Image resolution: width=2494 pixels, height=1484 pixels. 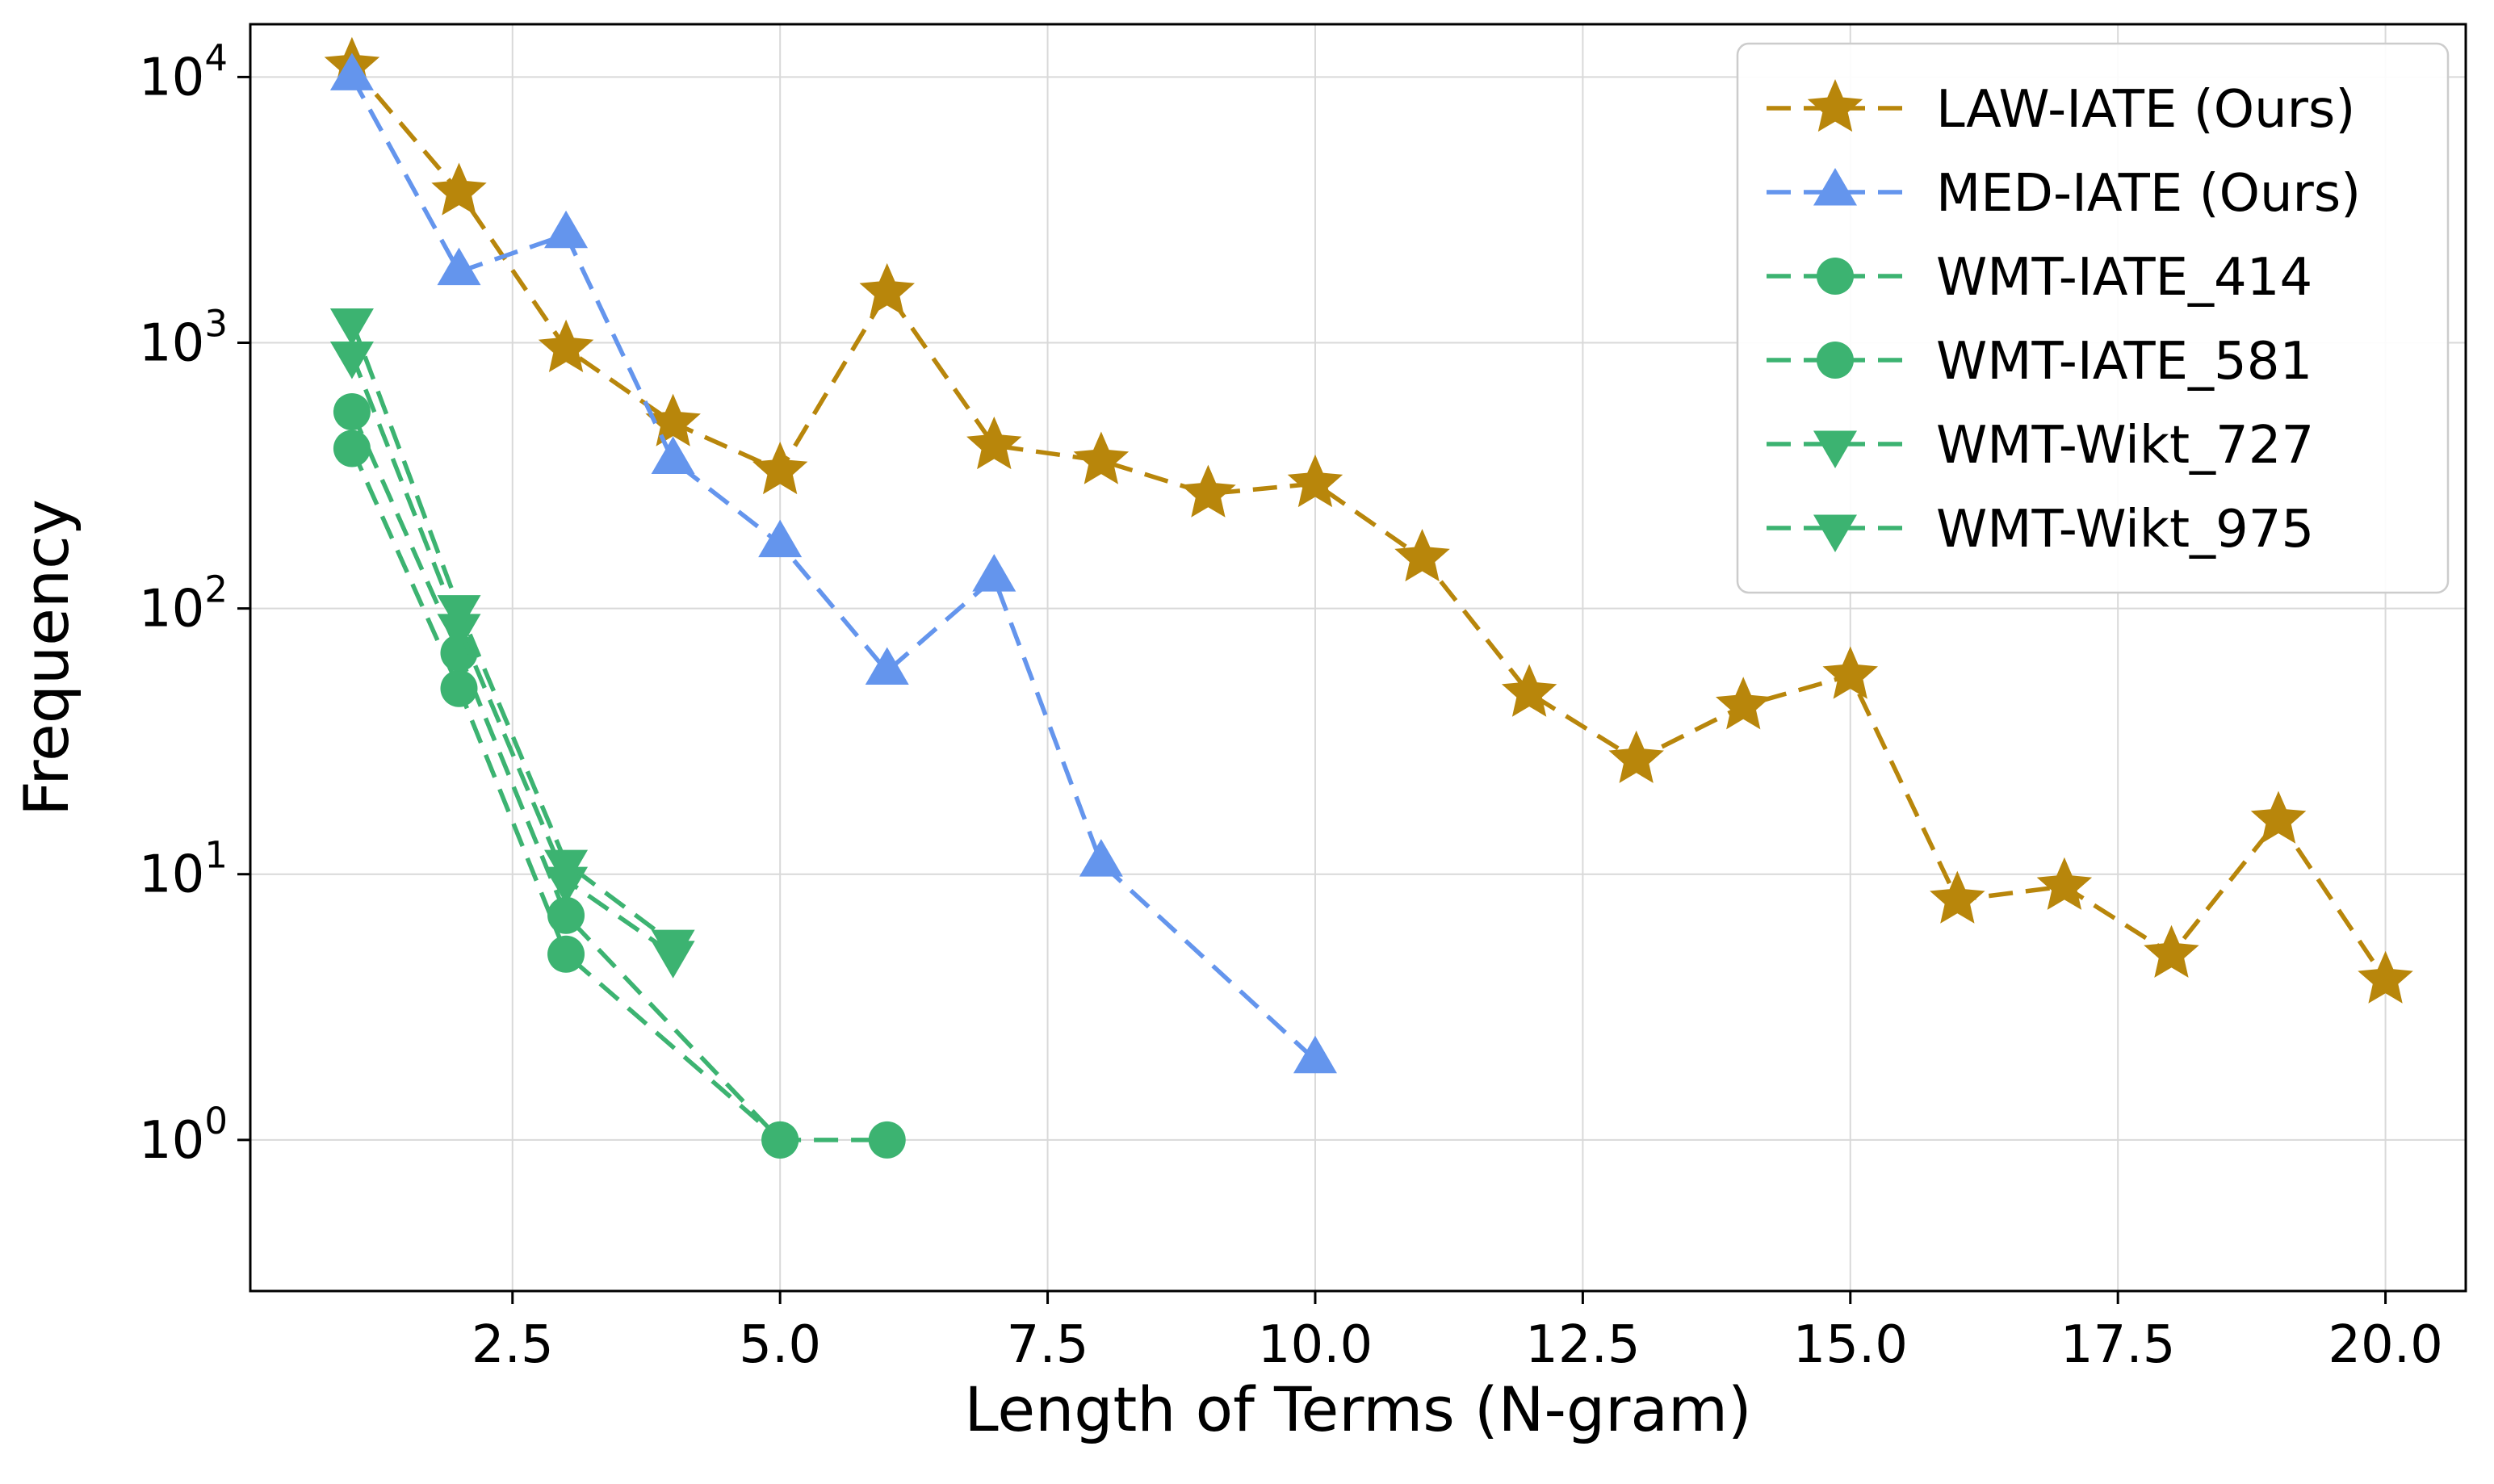 What do you see at coordinates (1315, 1345) in the screenshot?
I see `x-tick-label: 10.0` at bounding box center [1315, 1345].